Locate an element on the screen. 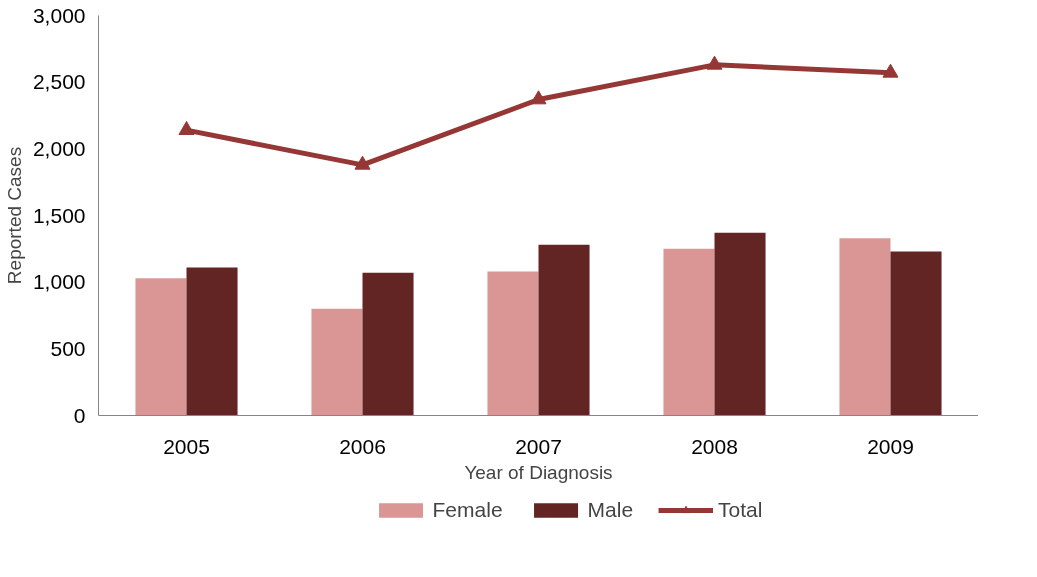 The width and height of the screenshot is (1037, 577). y-tick-label: 500 is located at coordinates (68, 348).